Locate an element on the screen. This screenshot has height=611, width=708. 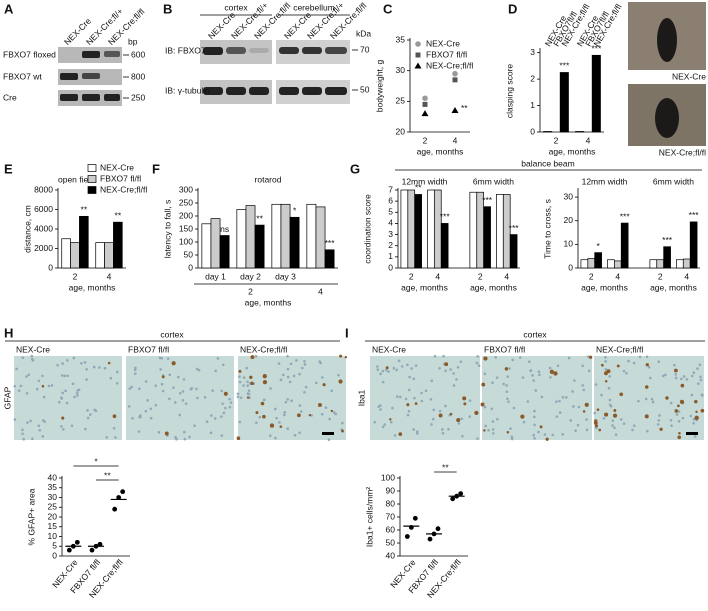
scale-bar is located at coordinates (692, 433).